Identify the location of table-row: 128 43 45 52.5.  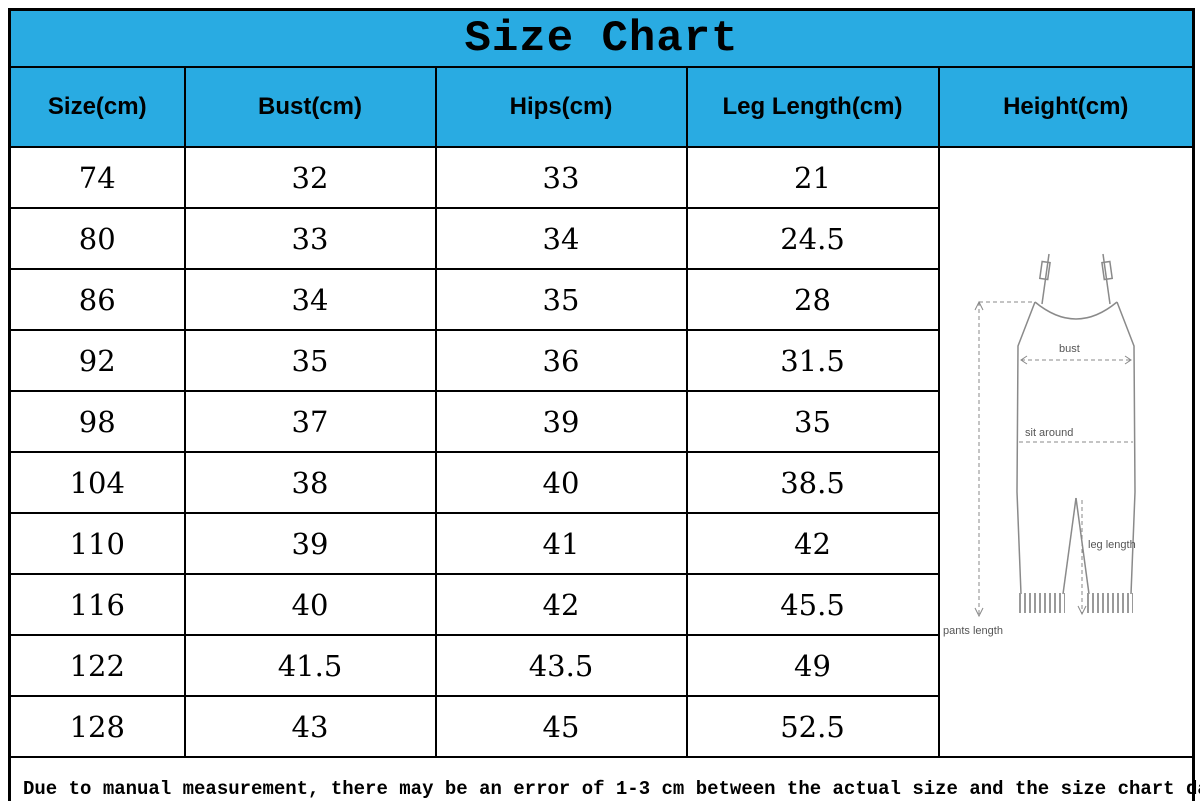
(601, 726).